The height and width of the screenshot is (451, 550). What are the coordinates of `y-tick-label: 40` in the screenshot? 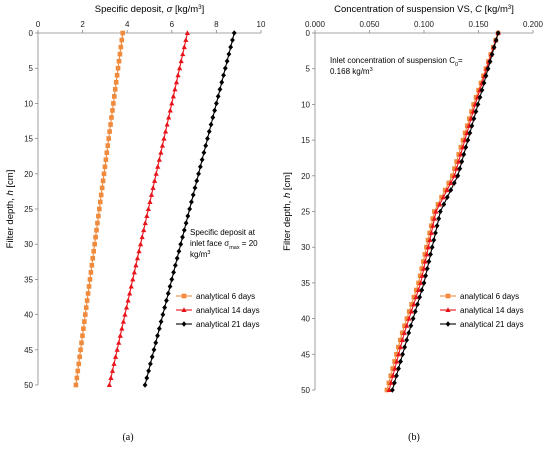 It's located at (28, 315).